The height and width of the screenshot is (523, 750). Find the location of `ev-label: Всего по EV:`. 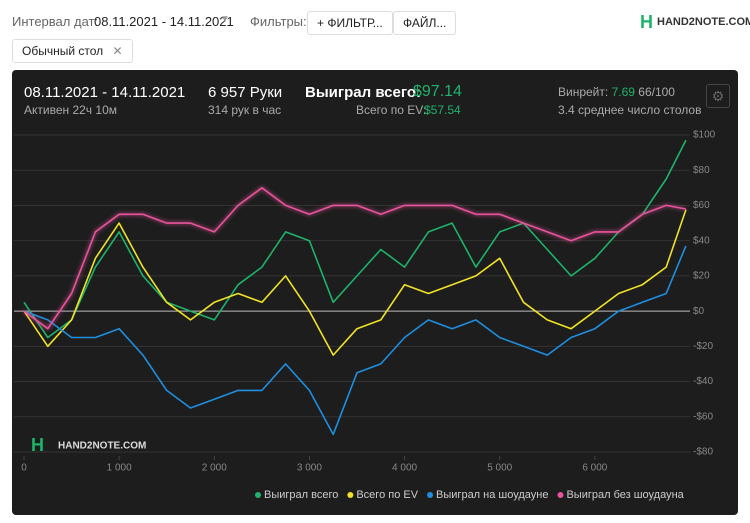

ev-label: Всего по EV: is located at coordinates (391, 110).